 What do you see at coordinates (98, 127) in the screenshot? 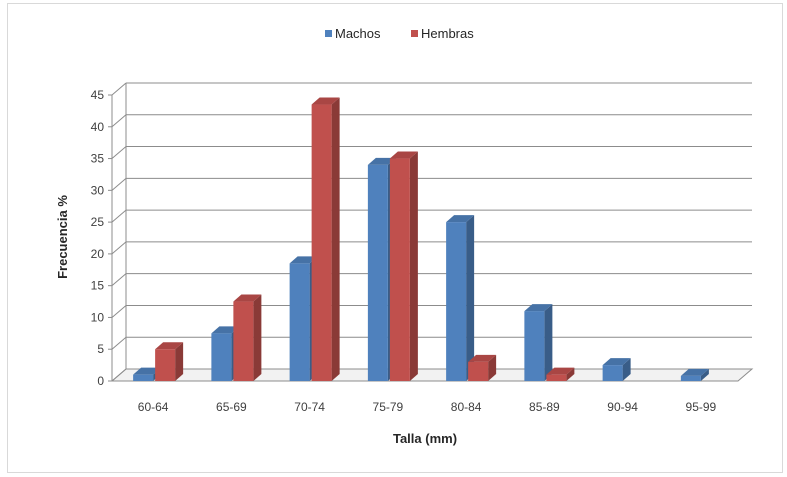
I see `y-tick-label: 40` at bounding box center [98, 127].